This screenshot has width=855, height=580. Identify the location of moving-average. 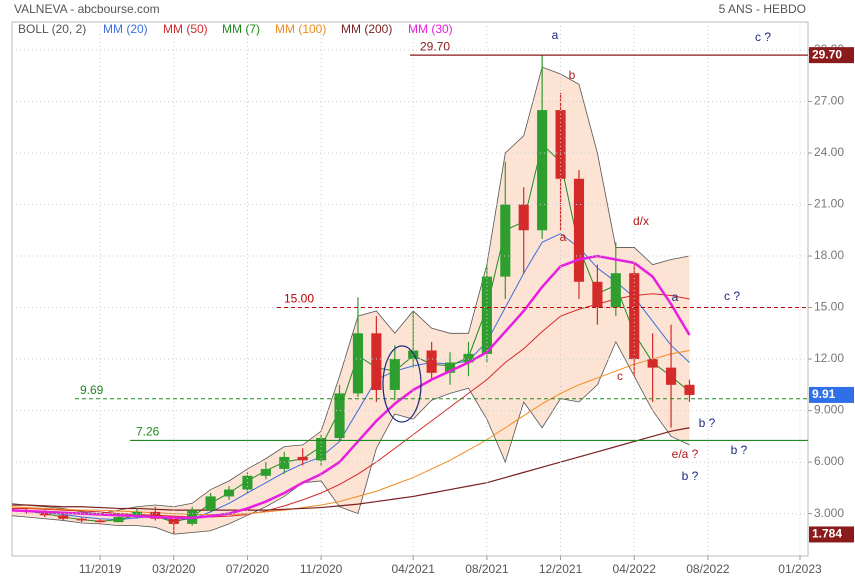
(351, 469).